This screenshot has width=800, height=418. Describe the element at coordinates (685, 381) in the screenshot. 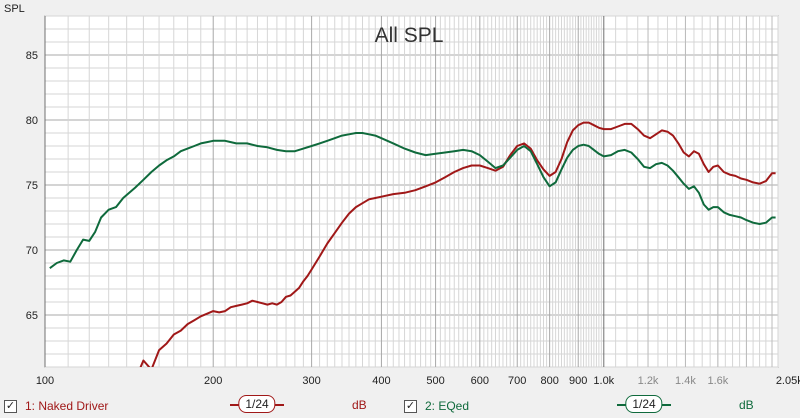

I see `x-tick-label-minor: 1.4k` at that location.